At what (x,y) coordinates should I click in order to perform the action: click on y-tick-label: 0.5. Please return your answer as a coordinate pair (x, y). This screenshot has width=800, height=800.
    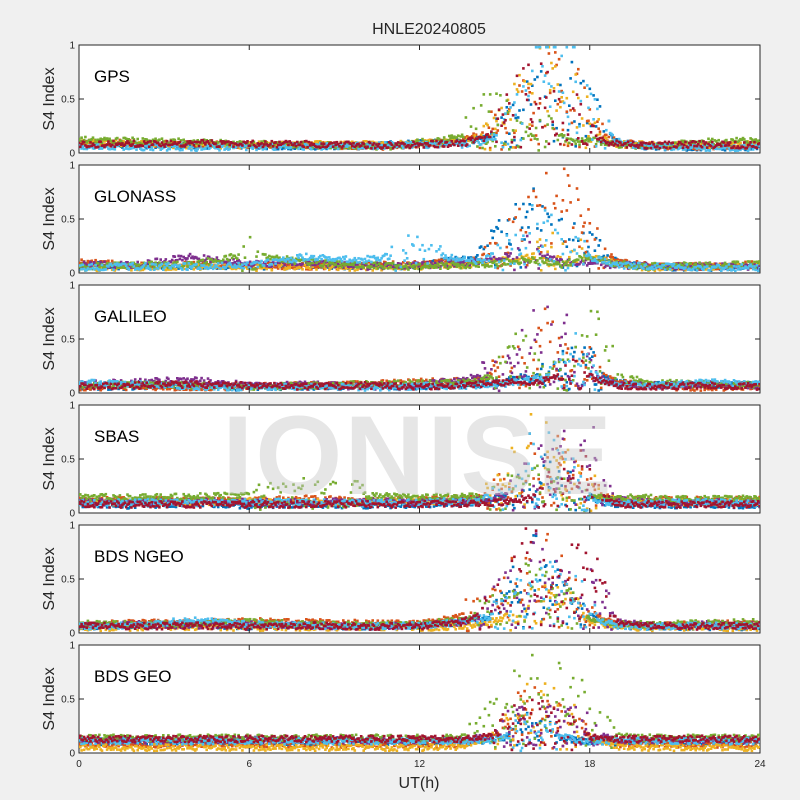
    Looking at the image, I should click on (68, 100).